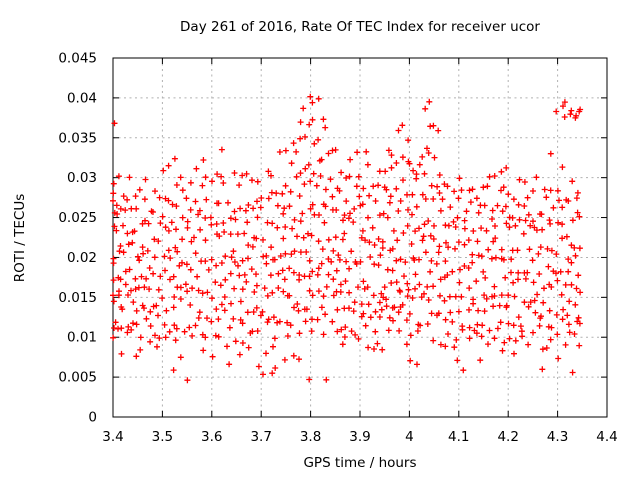 Image resolution: width=640 pixels, height=480 pixels. I want to click on y-tick-label: 0.035, so click(77, 138).